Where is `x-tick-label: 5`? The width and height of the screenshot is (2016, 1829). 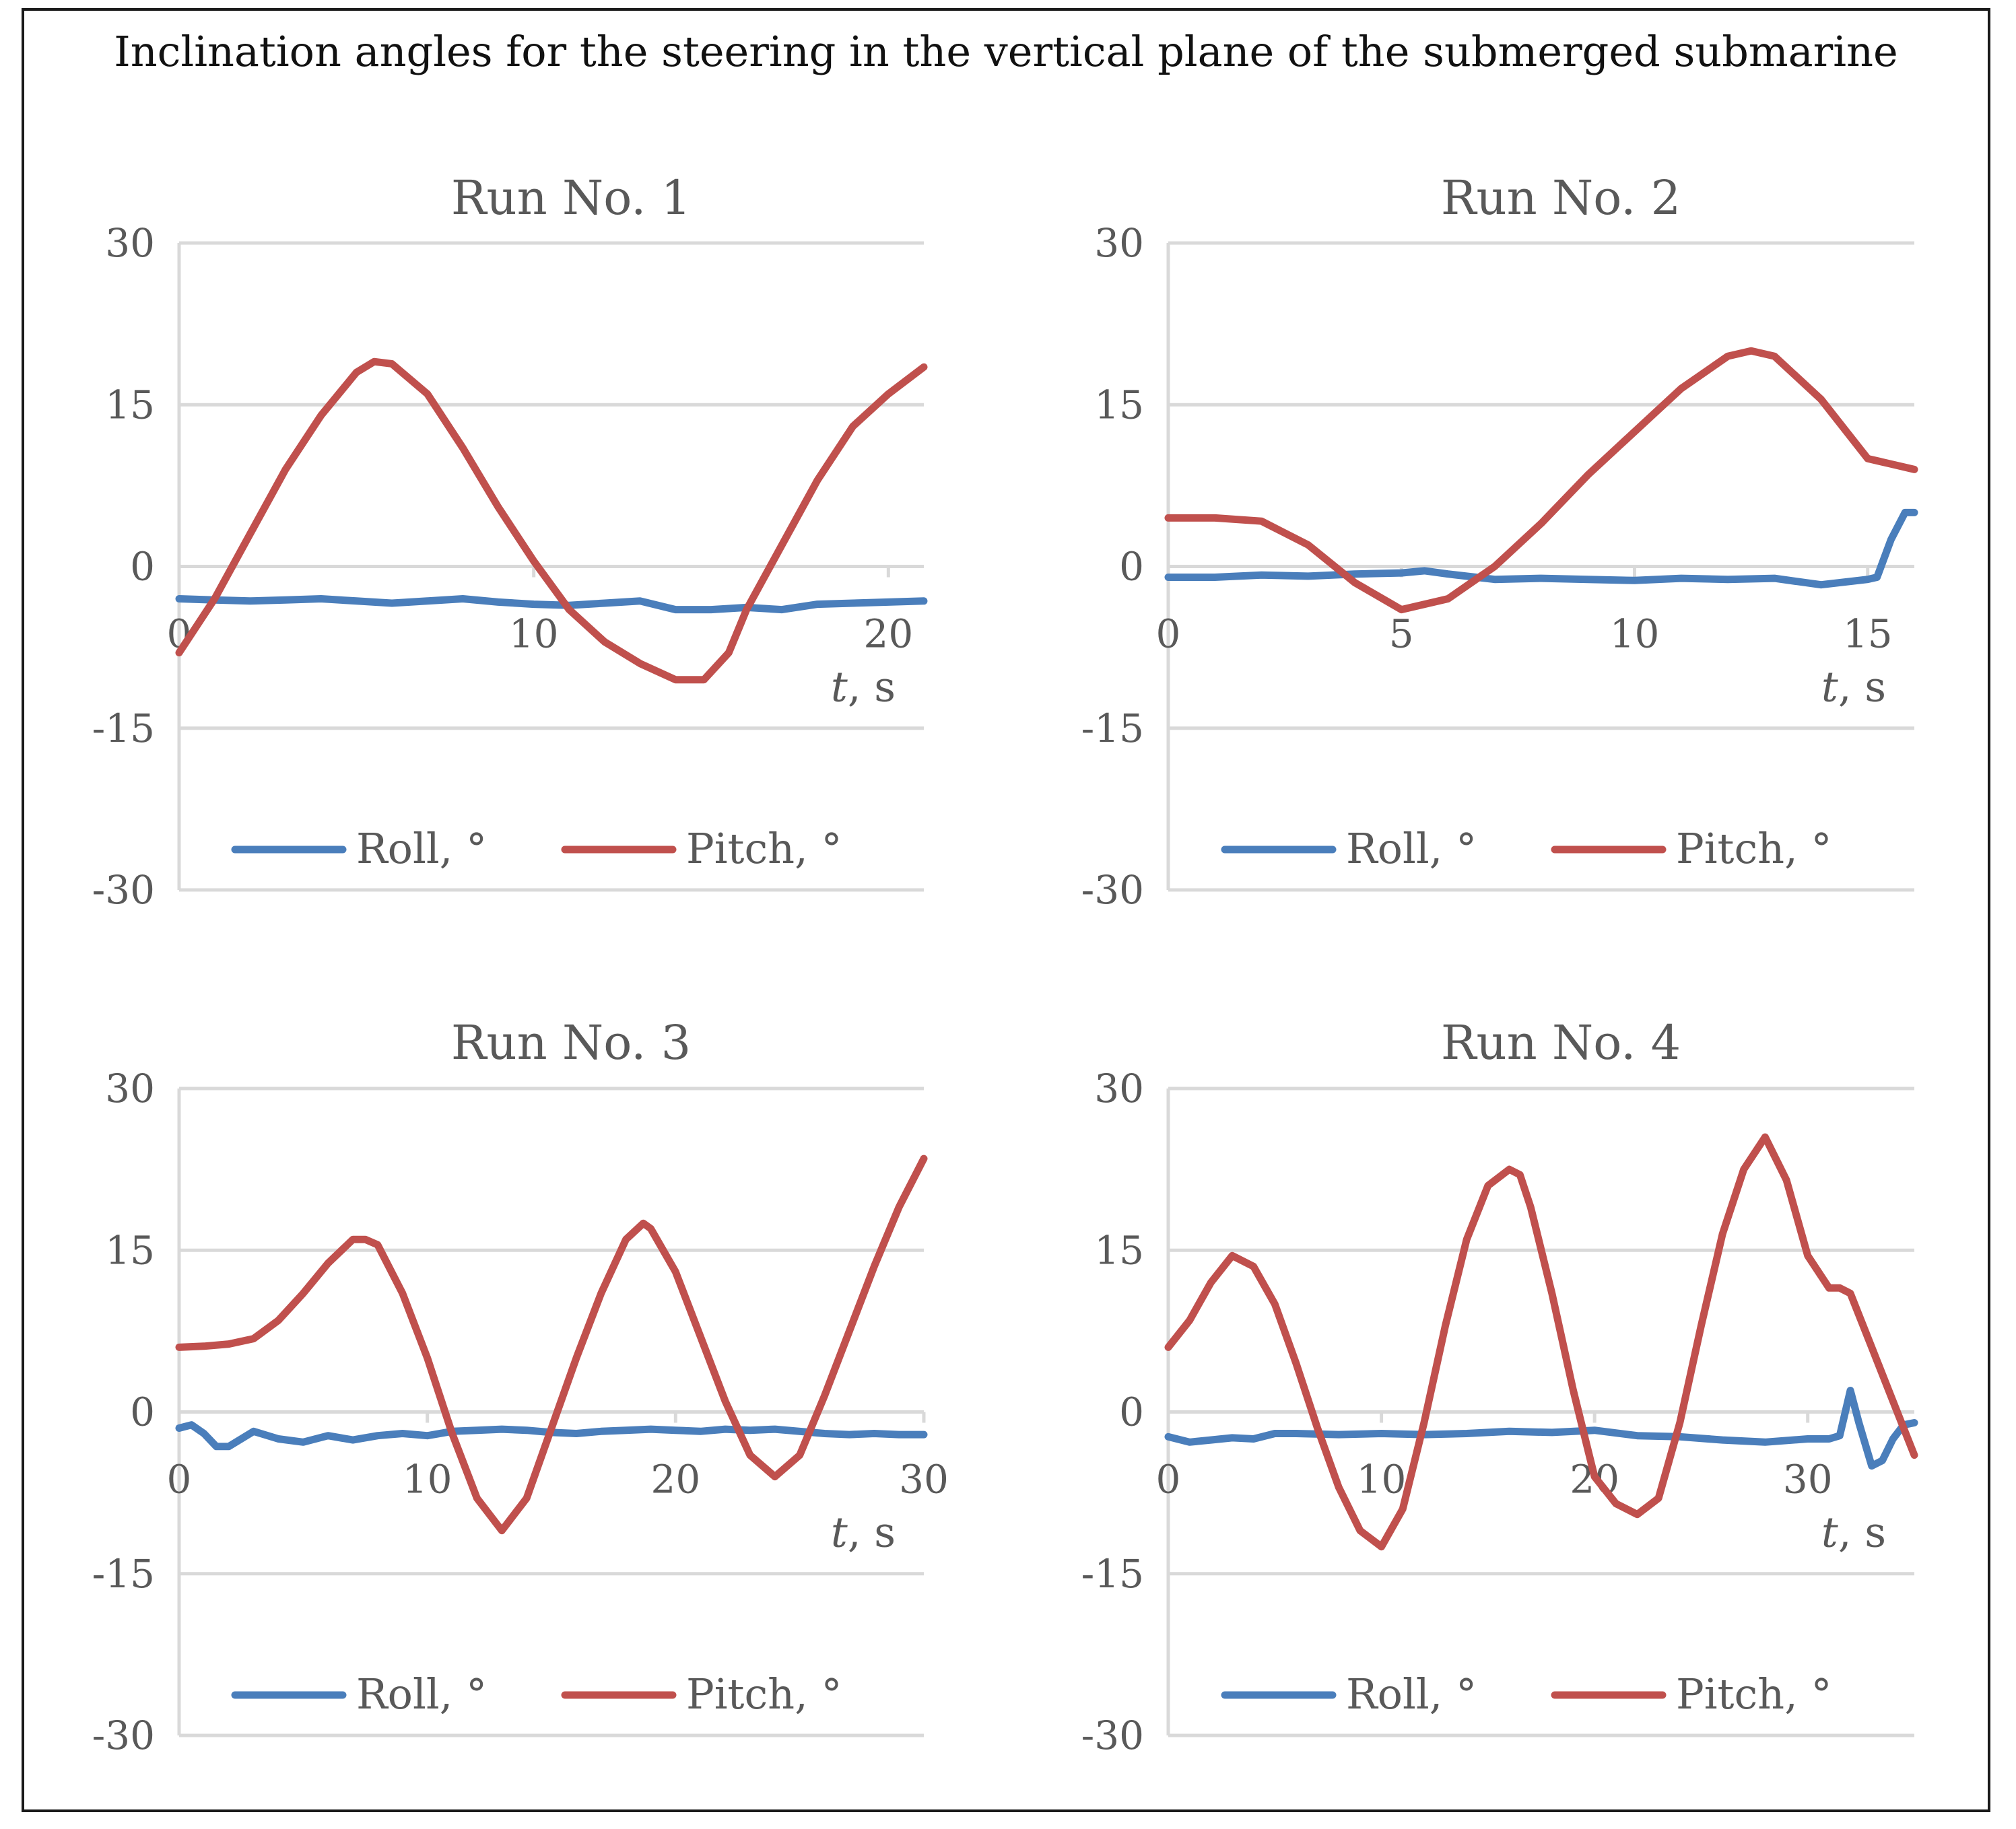
x-tick-label: 5 is located at coordinates (1402, 634).